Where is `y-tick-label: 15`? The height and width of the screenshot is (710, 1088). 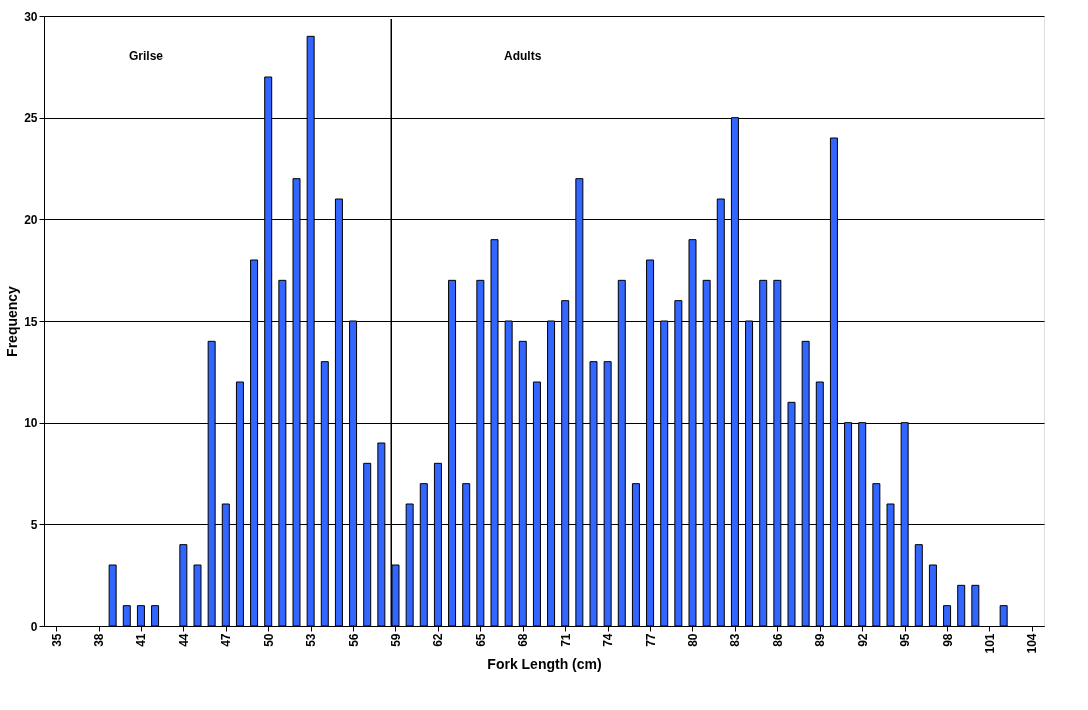 y-tick-label: 15 is located at coordinates (31, 321).